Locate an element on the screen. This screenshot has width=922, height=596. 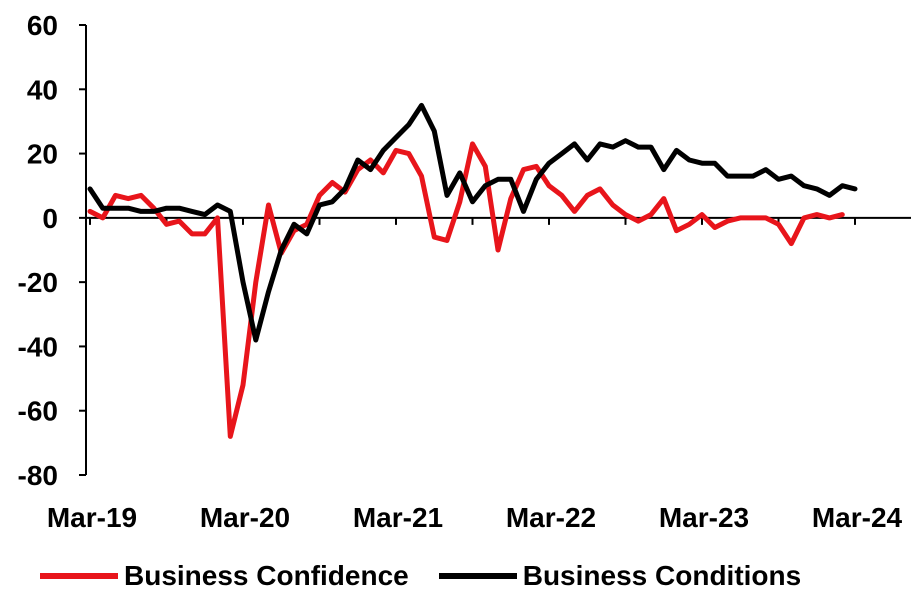
y-tick-label: -20 is located at coordinates (38, 282).